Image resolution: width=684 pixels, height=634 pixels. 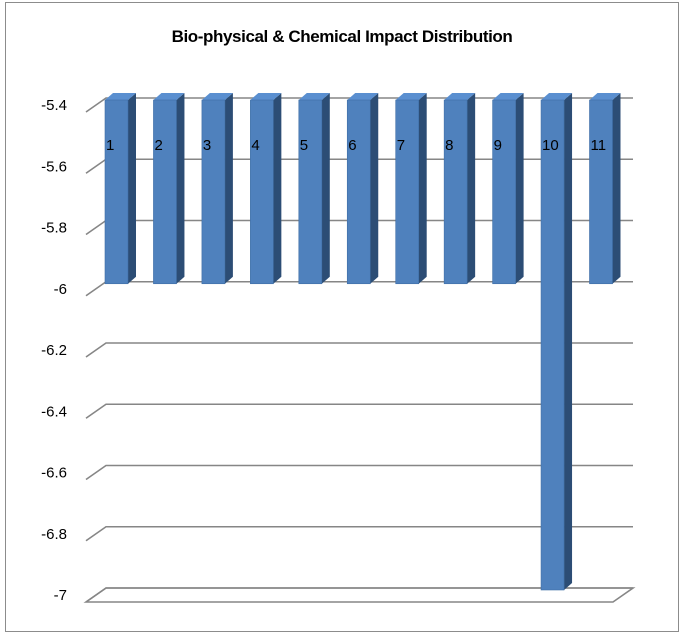 I want to click on category-label: 3, so click(x=207, y=145).